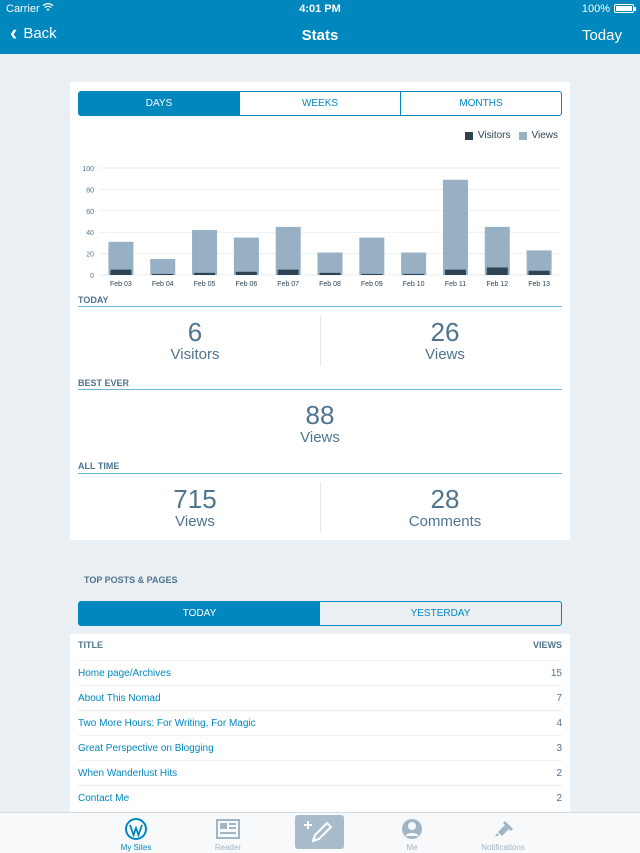 This screenshot has width=640, height=853. What do you see at coordinates (90, 645) in the screenshot?
I see `column-title: TITLE` at bounding box center [90, 645].